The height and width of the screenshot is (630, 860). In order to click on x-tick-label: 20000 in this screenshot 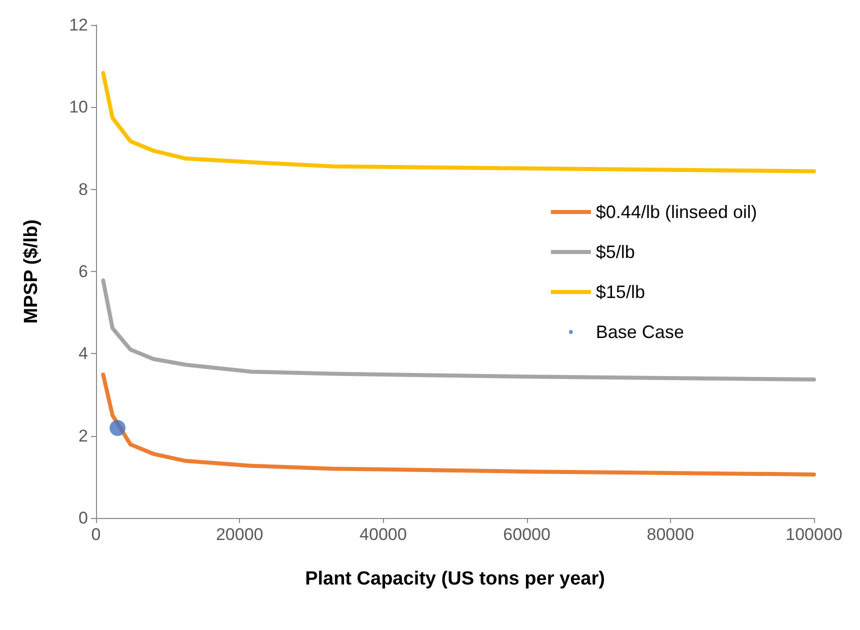, I will do `click(240, 534)`.